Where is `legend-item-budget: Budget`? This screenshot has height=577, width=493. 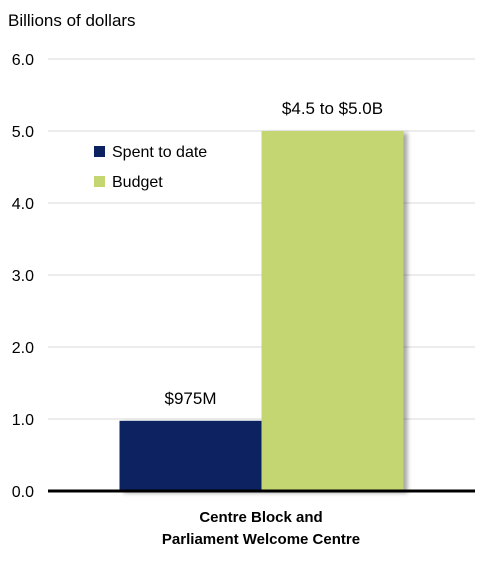 legend-item-budget: Budget is located at coordinates (128, 182).